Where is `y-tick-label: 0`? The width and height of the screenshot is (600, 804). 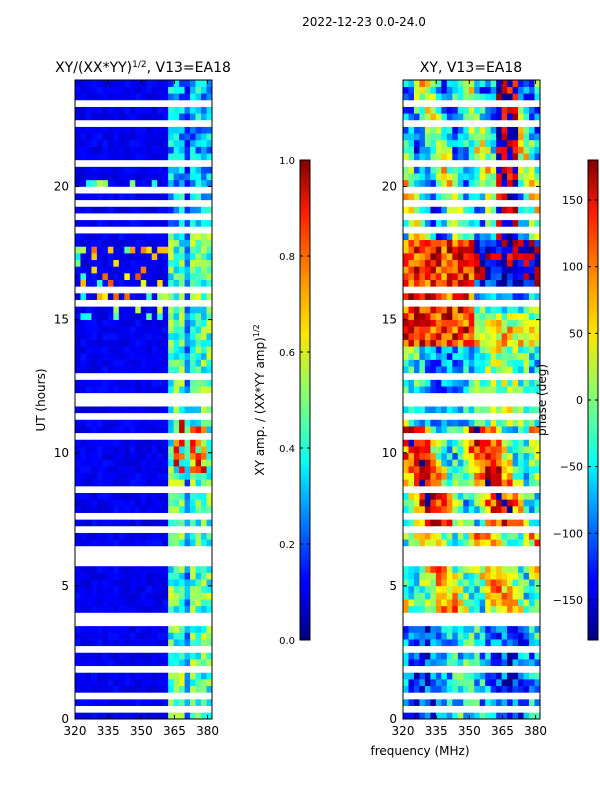 y-tick-label: 0 is located at coordinates (393, 719).